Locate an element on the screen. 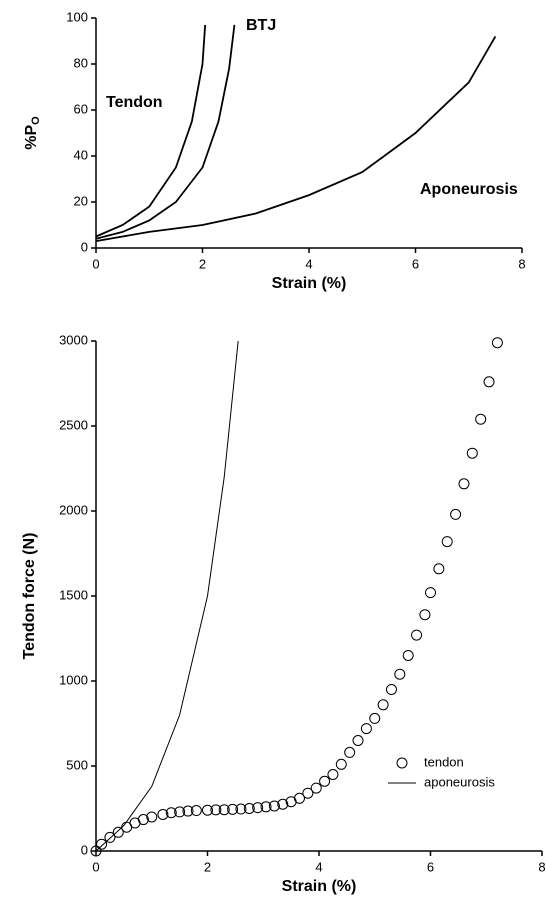 The image size is (546, 911). series-label: Aponeurosis is located at coordinates (469, 189).